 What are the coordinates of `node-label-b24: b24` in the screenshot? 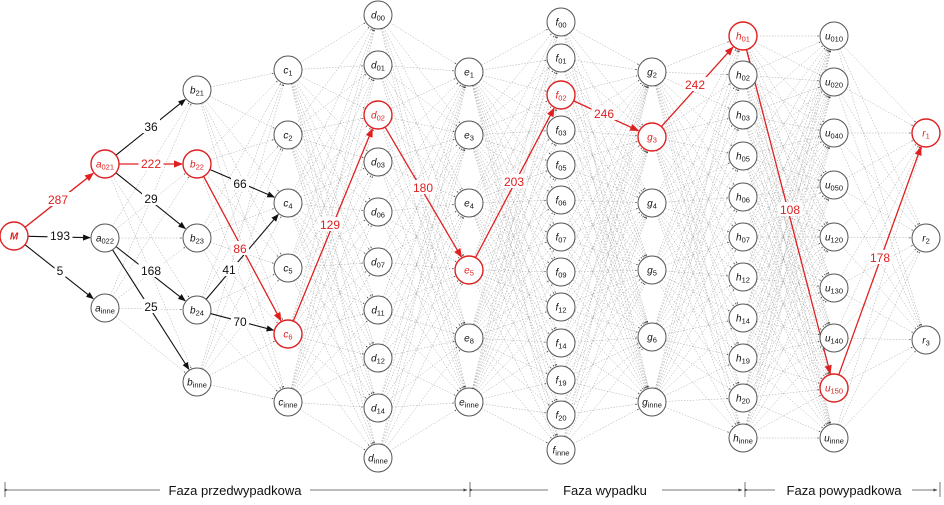 It's located at (197, 312).